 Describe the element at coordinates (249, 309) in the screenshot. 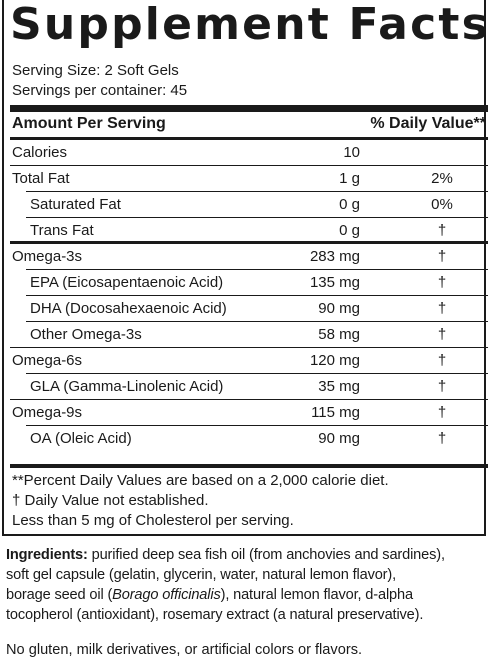

I see `nutrient-row: DHA (Docosahexaenoic Acid) 90 mg †` at that location.